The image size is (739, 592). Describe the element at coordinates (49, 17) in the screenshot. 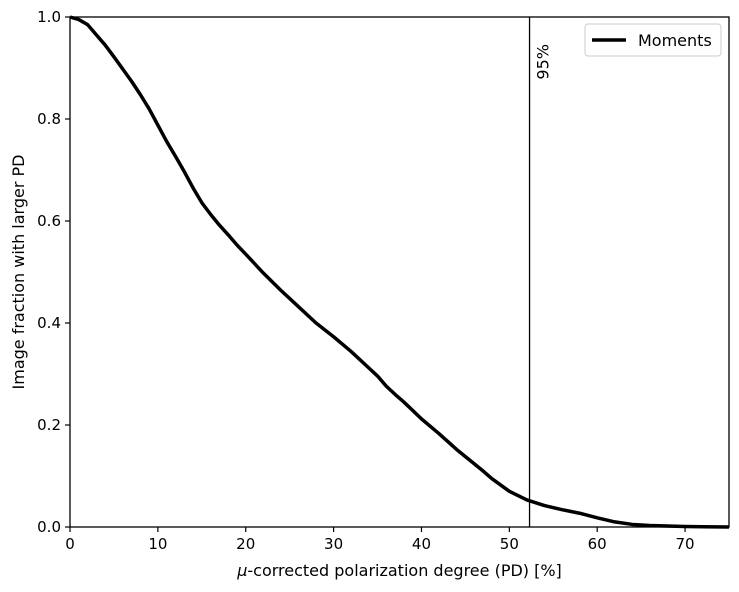

I see `y-tick-label: 1.0` at that location.